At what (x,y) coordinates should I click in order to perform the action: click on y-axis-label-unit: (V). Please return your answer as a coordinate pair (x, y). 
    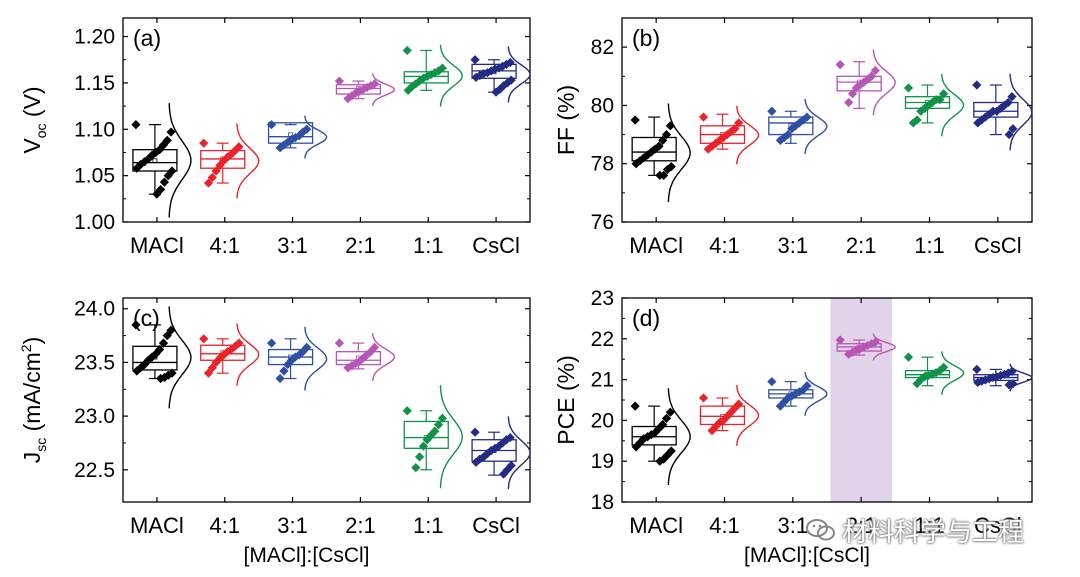
    Looking at the image, I should click on (32, 104).